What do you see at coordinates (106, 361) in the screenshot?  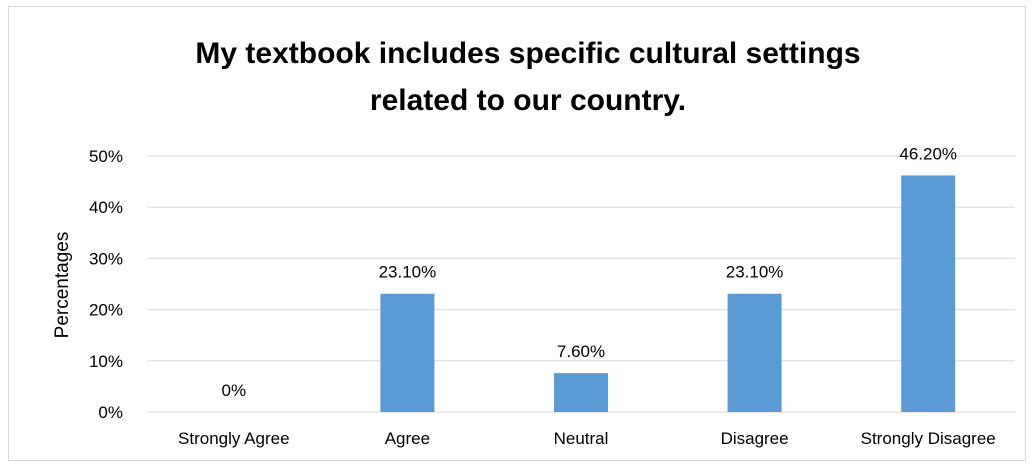 I see `y-tick-label: 10%` at bounding box center [106, 361].